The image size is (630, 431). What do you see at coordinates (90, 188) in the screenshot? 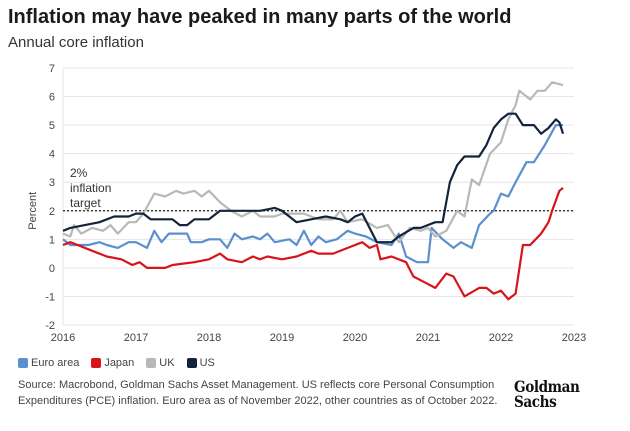
I see `target-annotation: inflation` at bounding box center [90, 188].